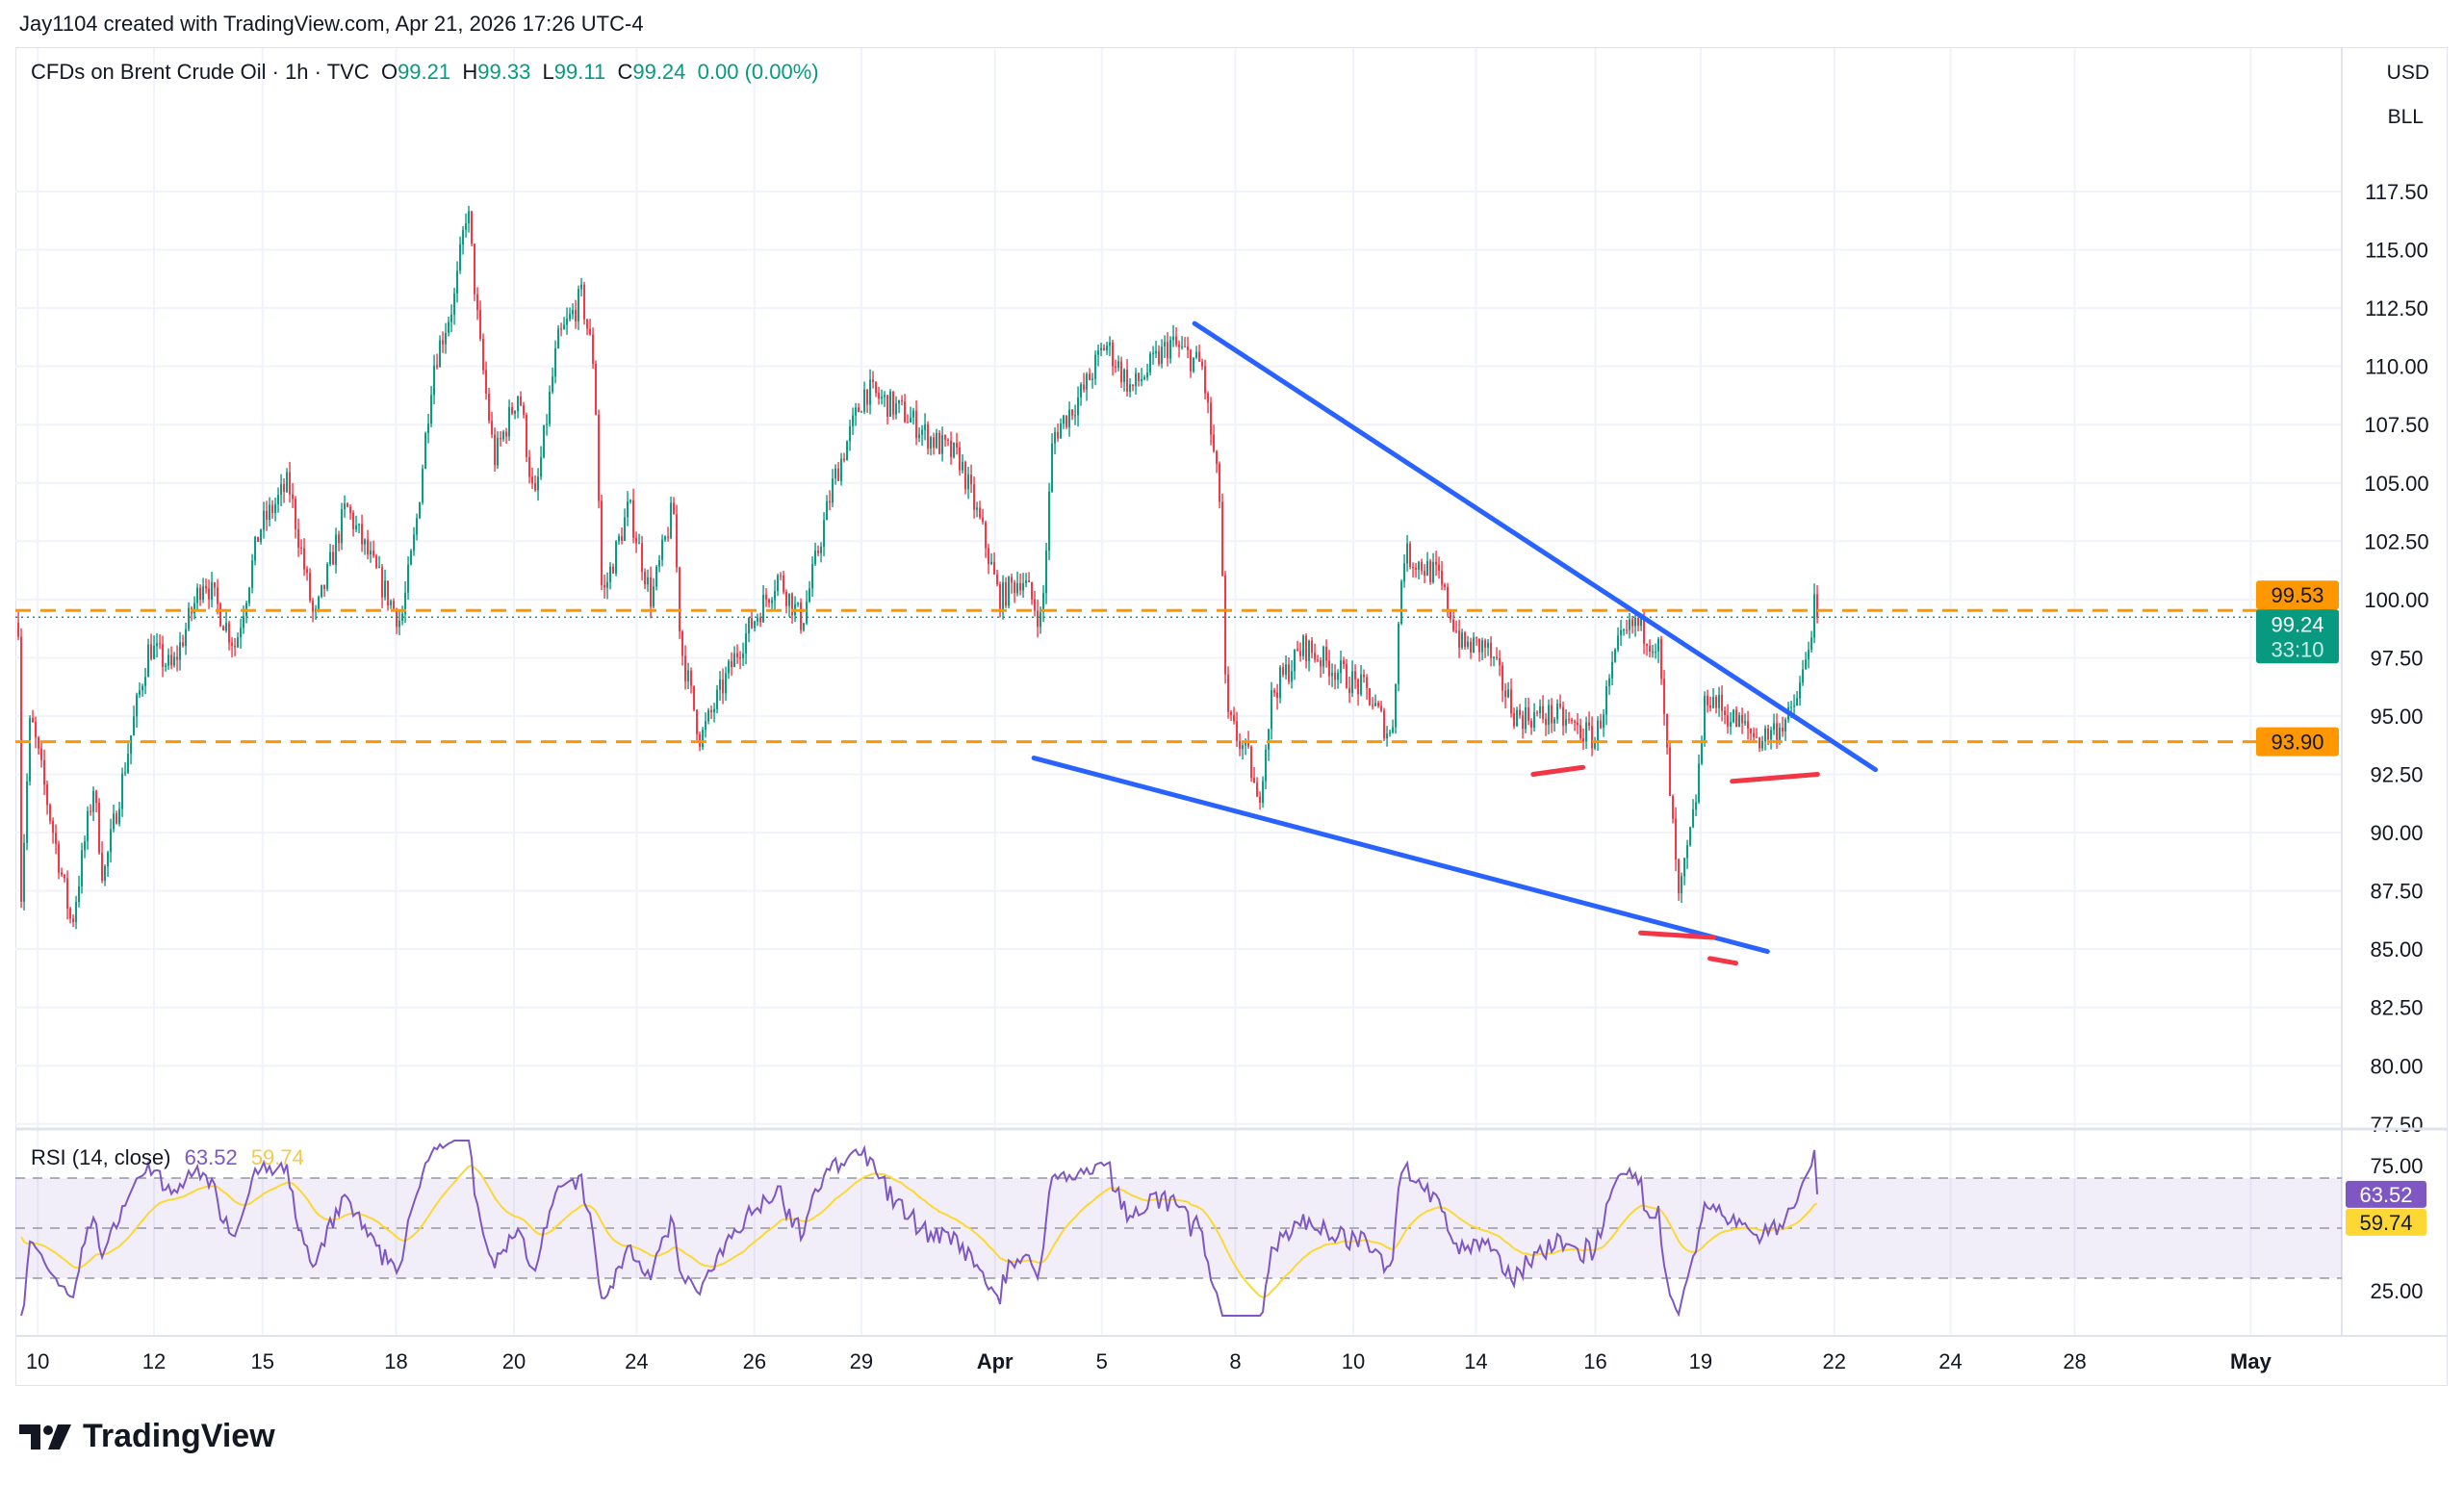  What do you see at coordinates (2407, 73) in the screenshot?
I see `currency-label: USD` at bounding box center [2407, 73].